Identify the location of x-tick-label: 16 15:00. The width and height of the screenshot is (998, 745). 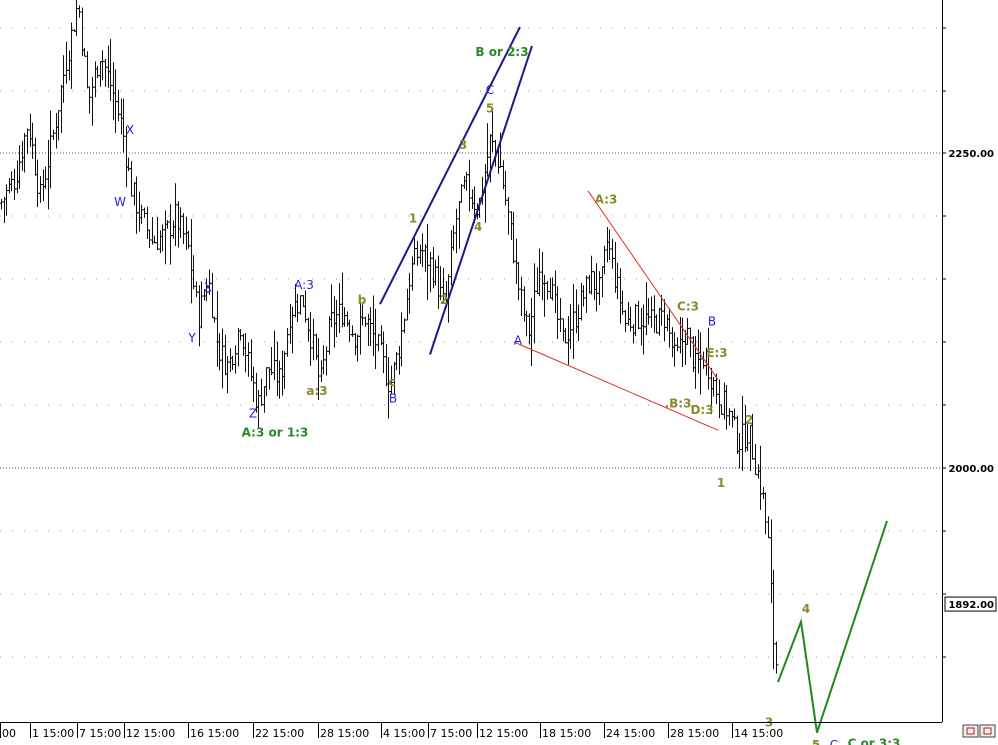
(214, 733).